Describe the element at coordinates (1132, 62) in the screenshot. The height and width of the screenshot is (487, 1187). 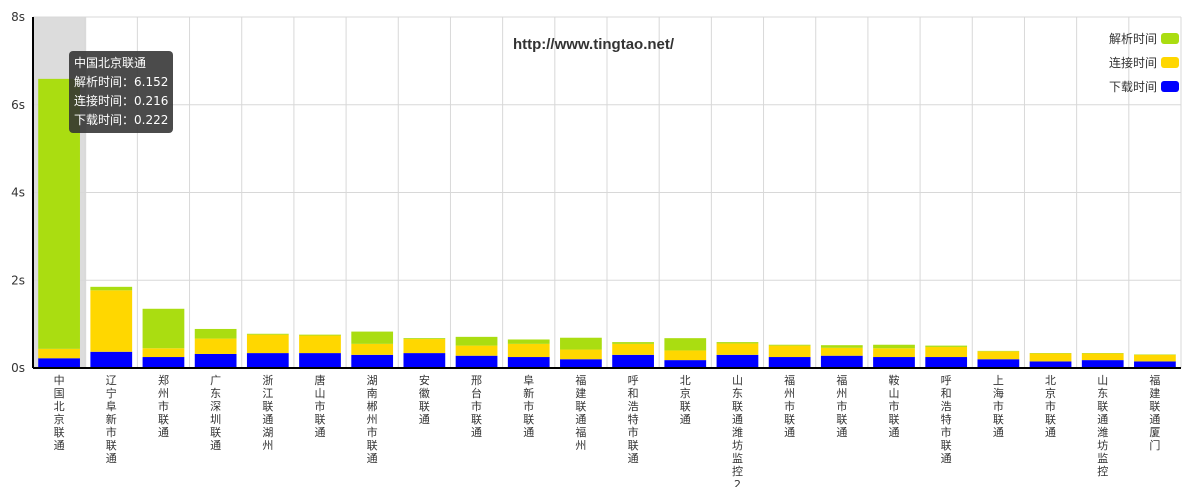
I see `legend-label-connect: 连接时间` at that location.